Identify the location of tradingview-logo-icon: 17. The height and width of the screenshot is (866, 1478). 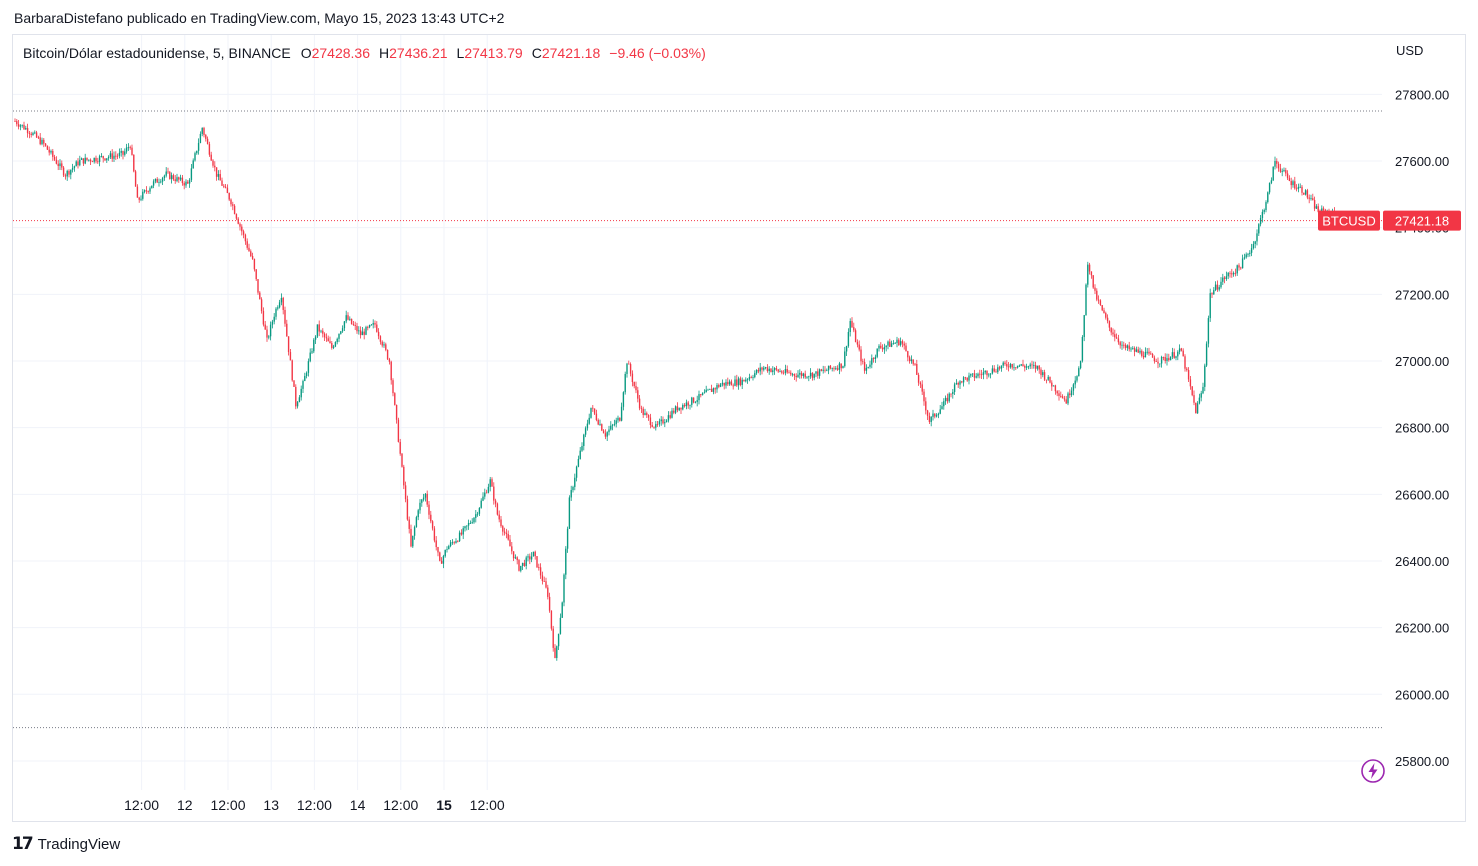
(23, 844).